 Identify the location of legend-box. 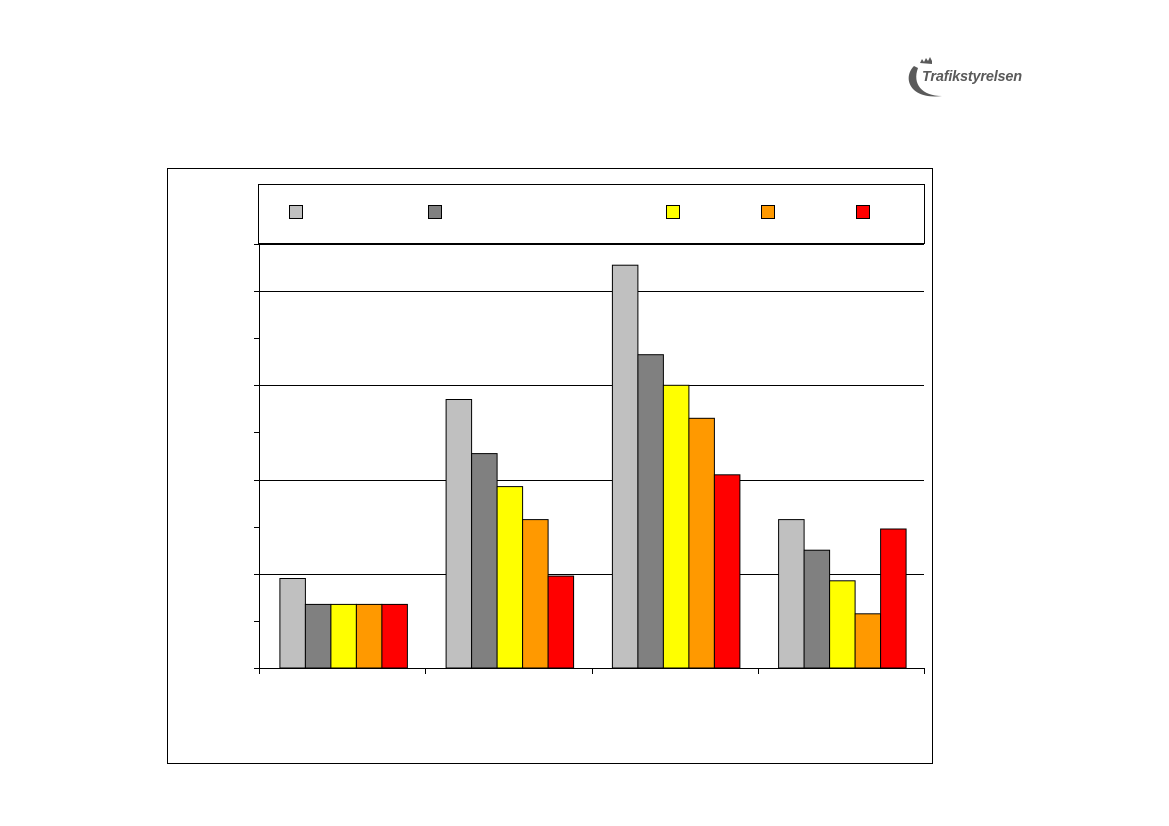
(591, 214).